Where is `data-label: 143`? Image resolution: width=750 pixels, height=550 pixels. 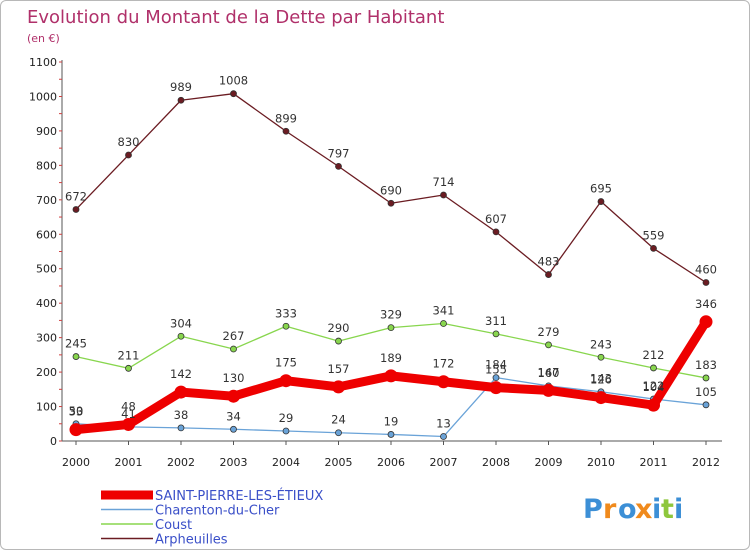 data-label: 143 is located at coordinates (601, 379).